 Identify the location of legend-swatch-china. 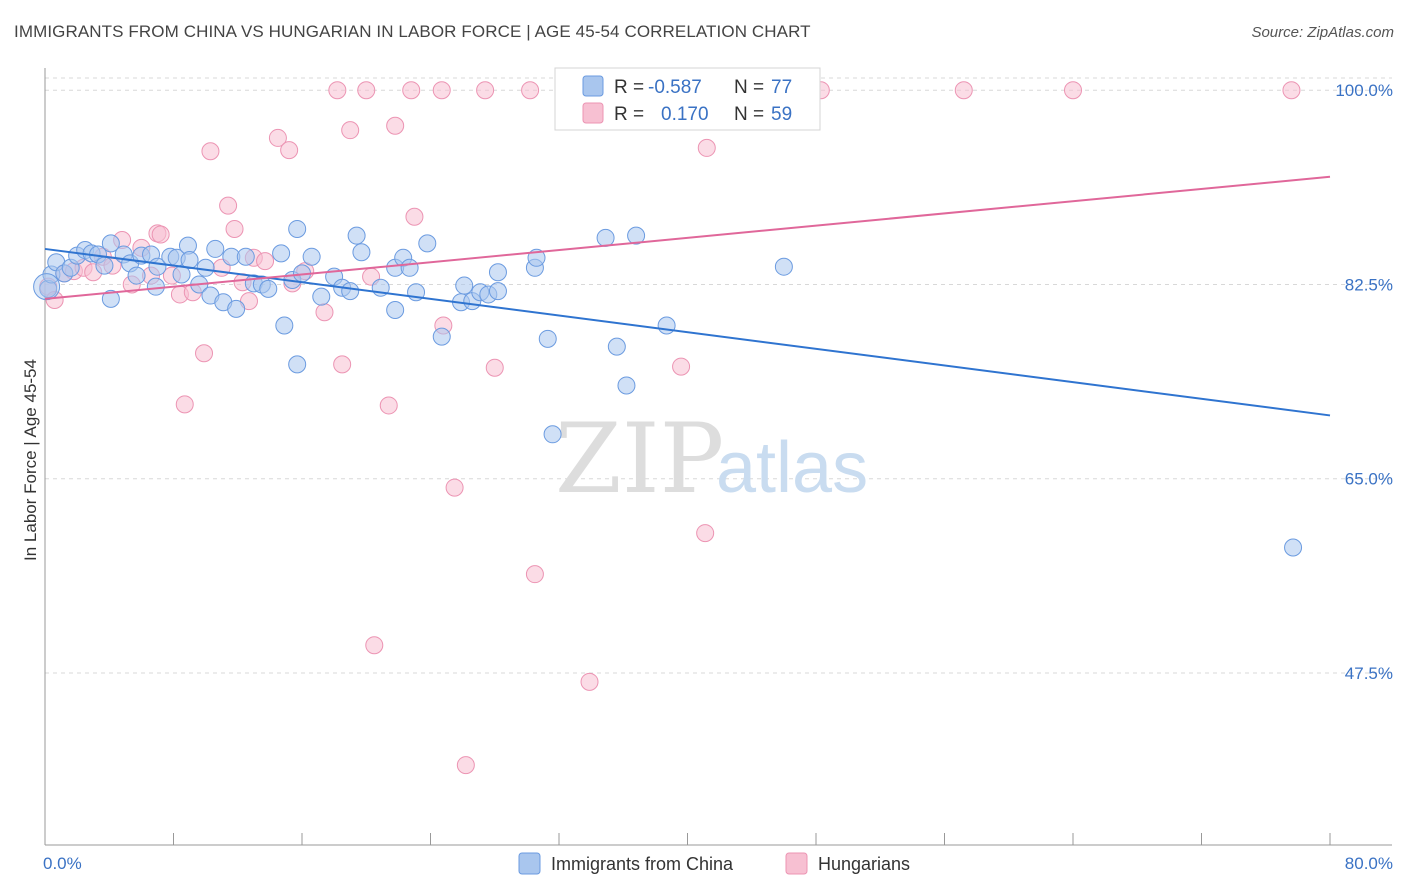
(593, 86).